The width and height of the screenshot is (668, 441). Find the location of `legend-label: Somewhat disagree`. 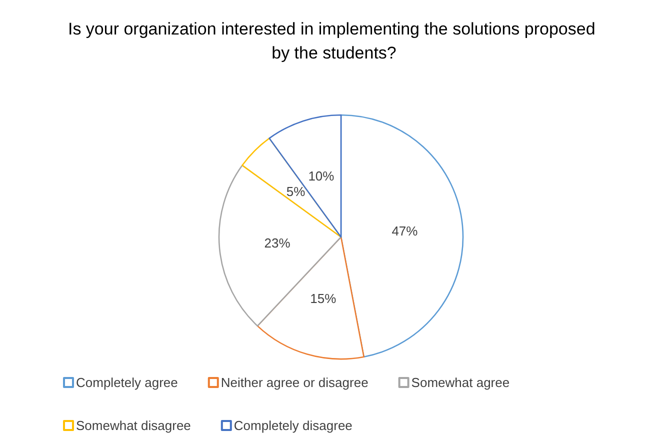

legend-label: Somewhat disagree is located at coordinates (133, 425).